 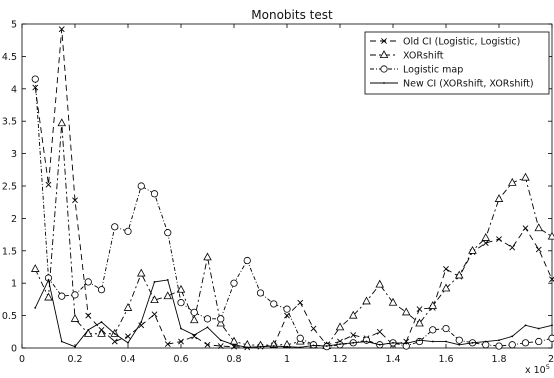 I want to click on y-tick-label: 0.5, so click(x=9, y=316).